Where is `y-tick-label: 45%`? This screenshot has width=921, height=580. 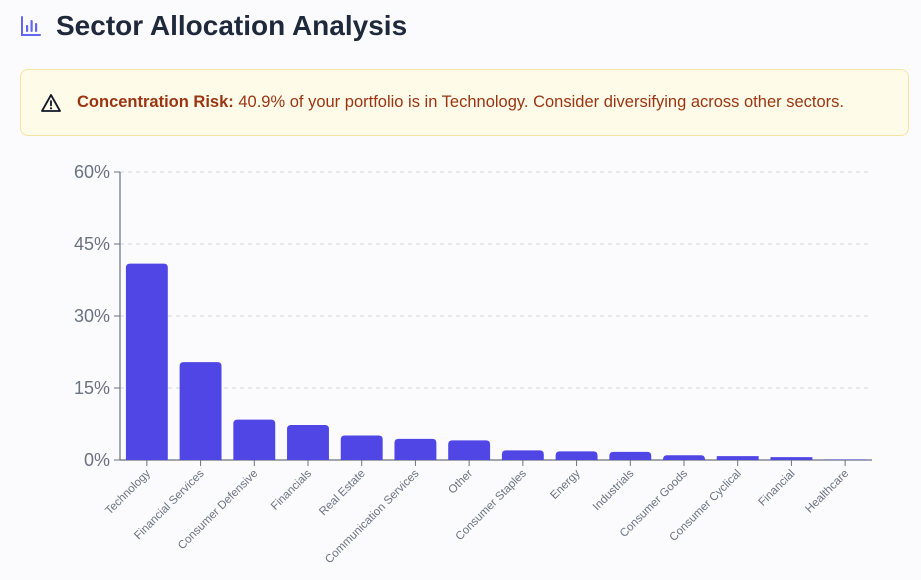 y-tick-label: 45% is located at coordinates (92, 244).